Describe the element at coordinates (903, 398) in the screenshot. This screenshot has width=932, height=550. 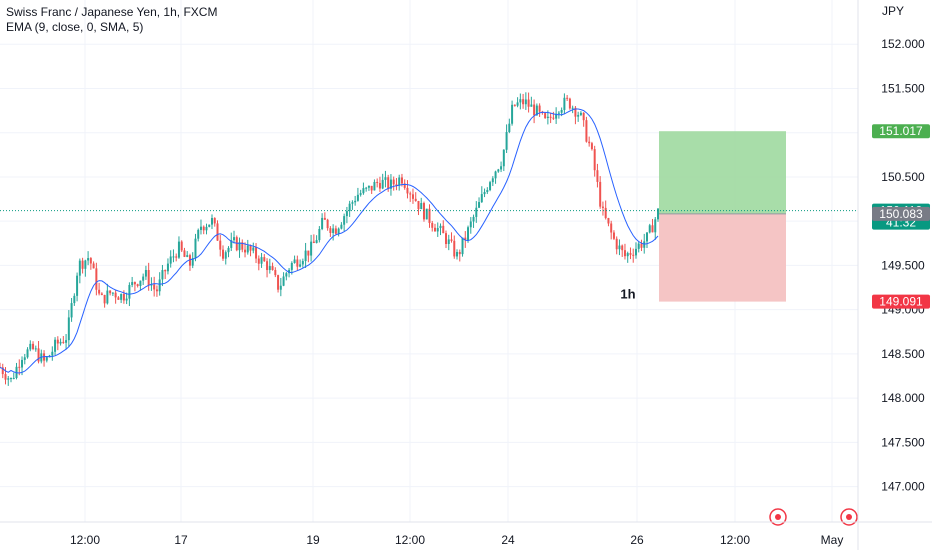
I see `y-tick-label: 148.000` at that location.